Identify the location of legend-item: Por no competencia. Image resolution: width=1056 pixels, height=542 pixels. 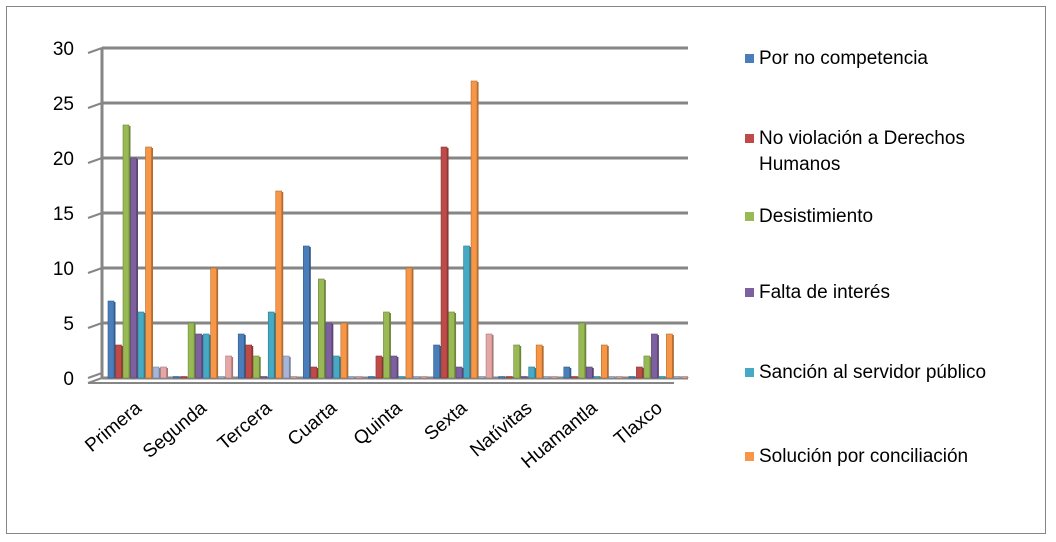
(897, 59).